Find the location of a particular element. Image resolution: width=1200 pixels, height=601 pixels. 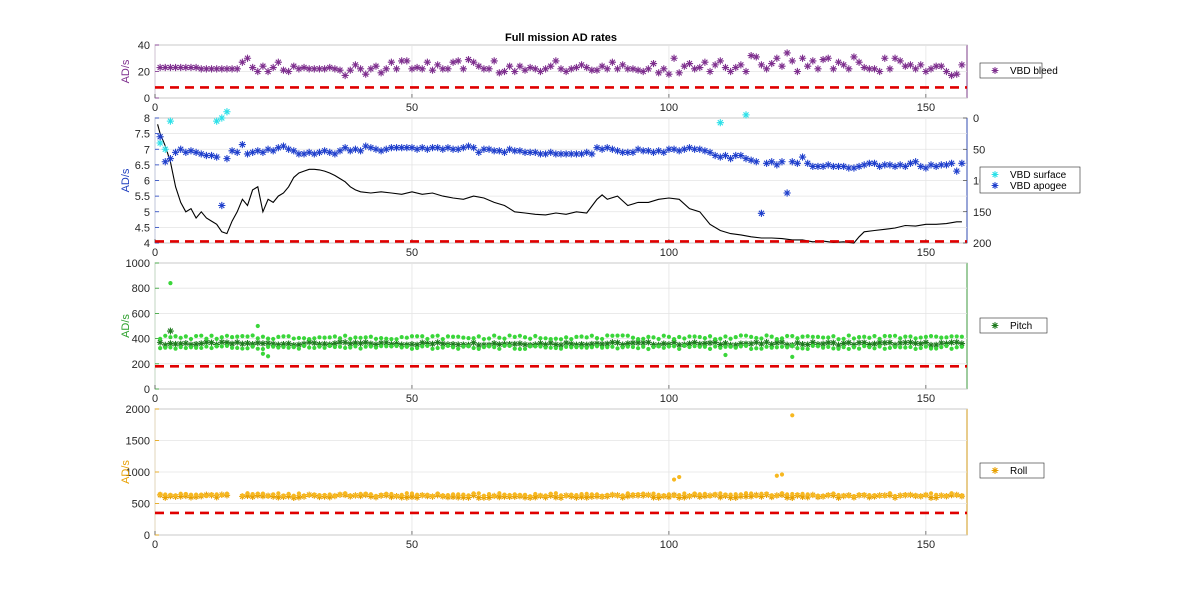

y-tick-label: 0 is located at coordinates (147, 536).